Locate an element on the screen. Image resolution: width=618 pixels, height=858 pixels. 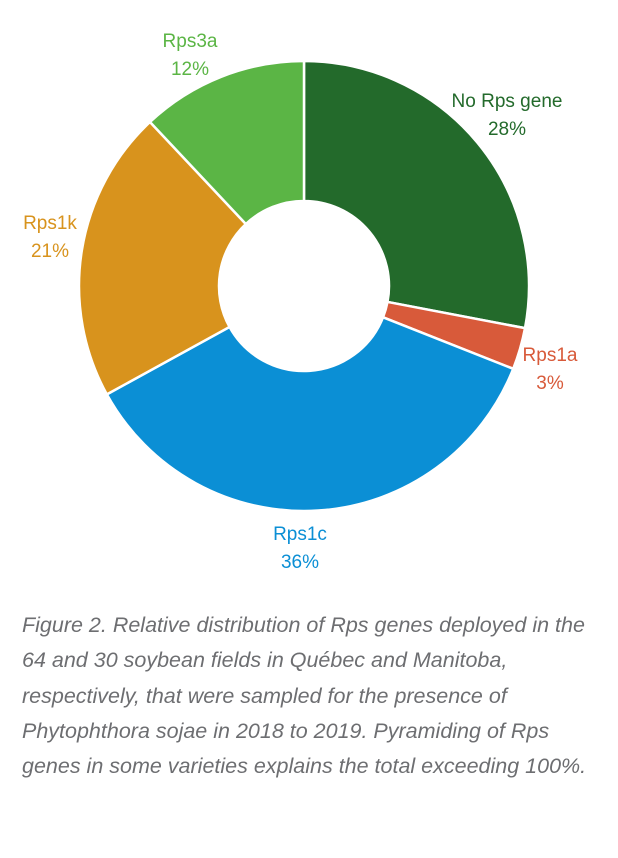
slice-rps3a is located at coordinates (227, 142).